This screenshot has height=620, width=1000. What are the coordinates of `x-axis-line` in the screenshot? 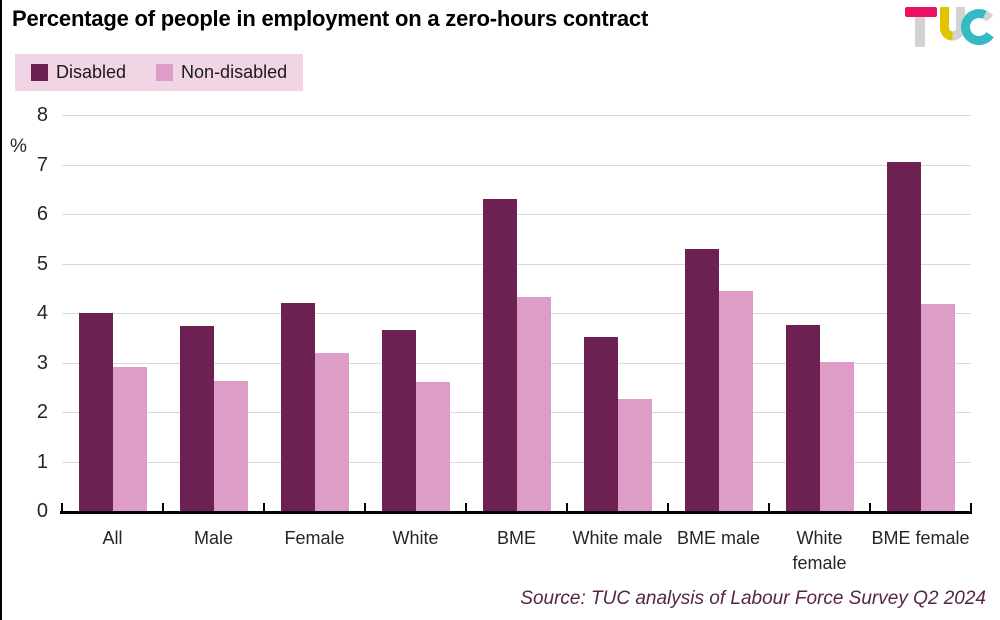 It's located at (516, 512).